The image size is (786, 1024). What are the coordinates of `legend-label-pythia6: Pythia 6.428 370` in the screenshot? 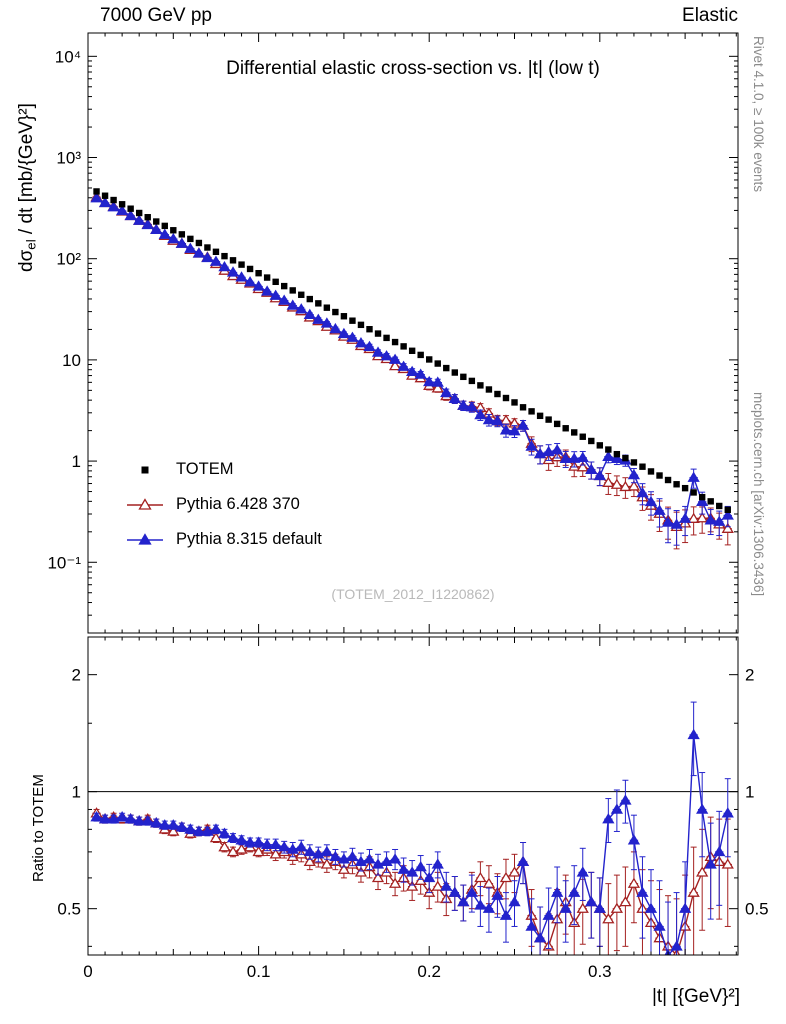 It's located at (238, 504).